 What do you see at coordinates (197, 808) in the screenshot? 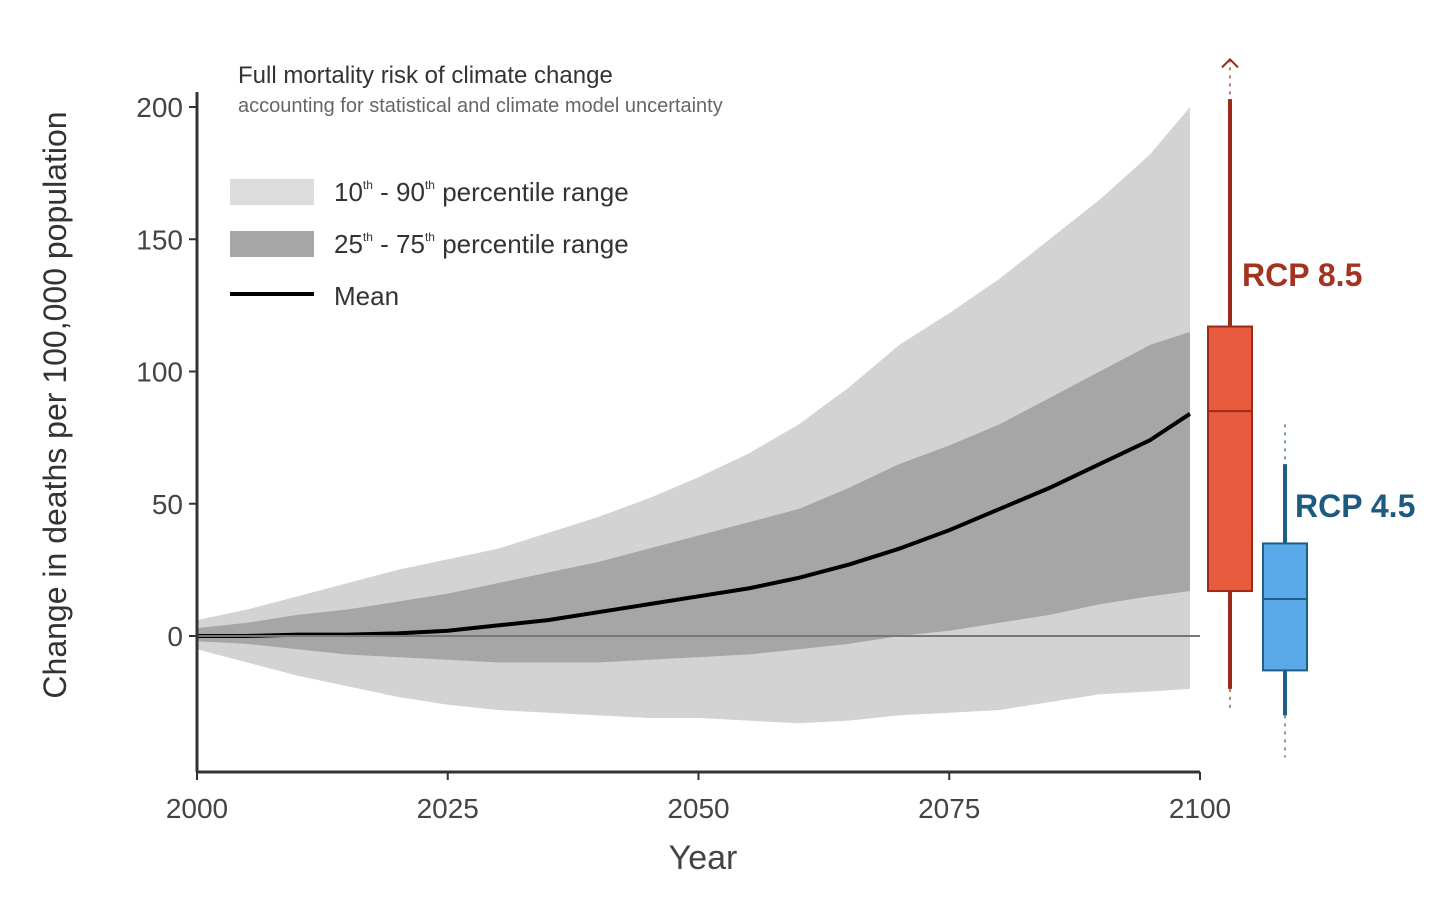
I see `x-tick-label: 2000` at bounding box center [197, 808].